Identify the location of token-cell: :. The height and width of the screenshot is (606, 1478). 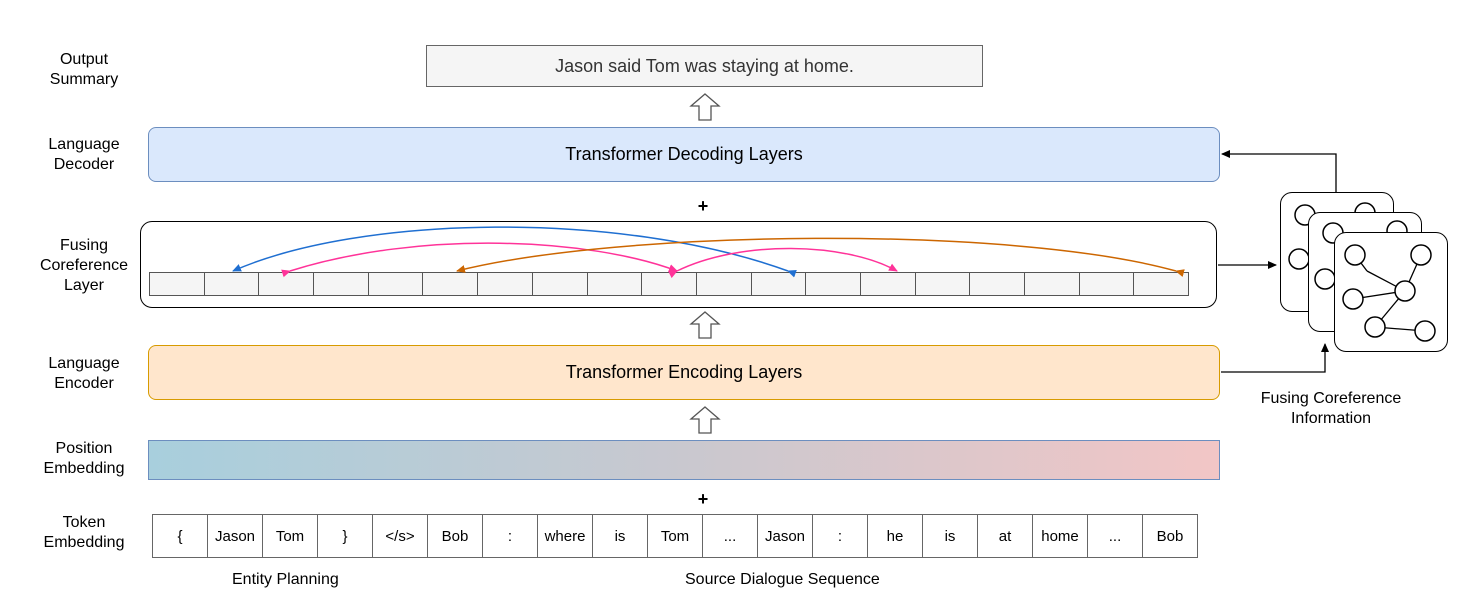
(840, 536).